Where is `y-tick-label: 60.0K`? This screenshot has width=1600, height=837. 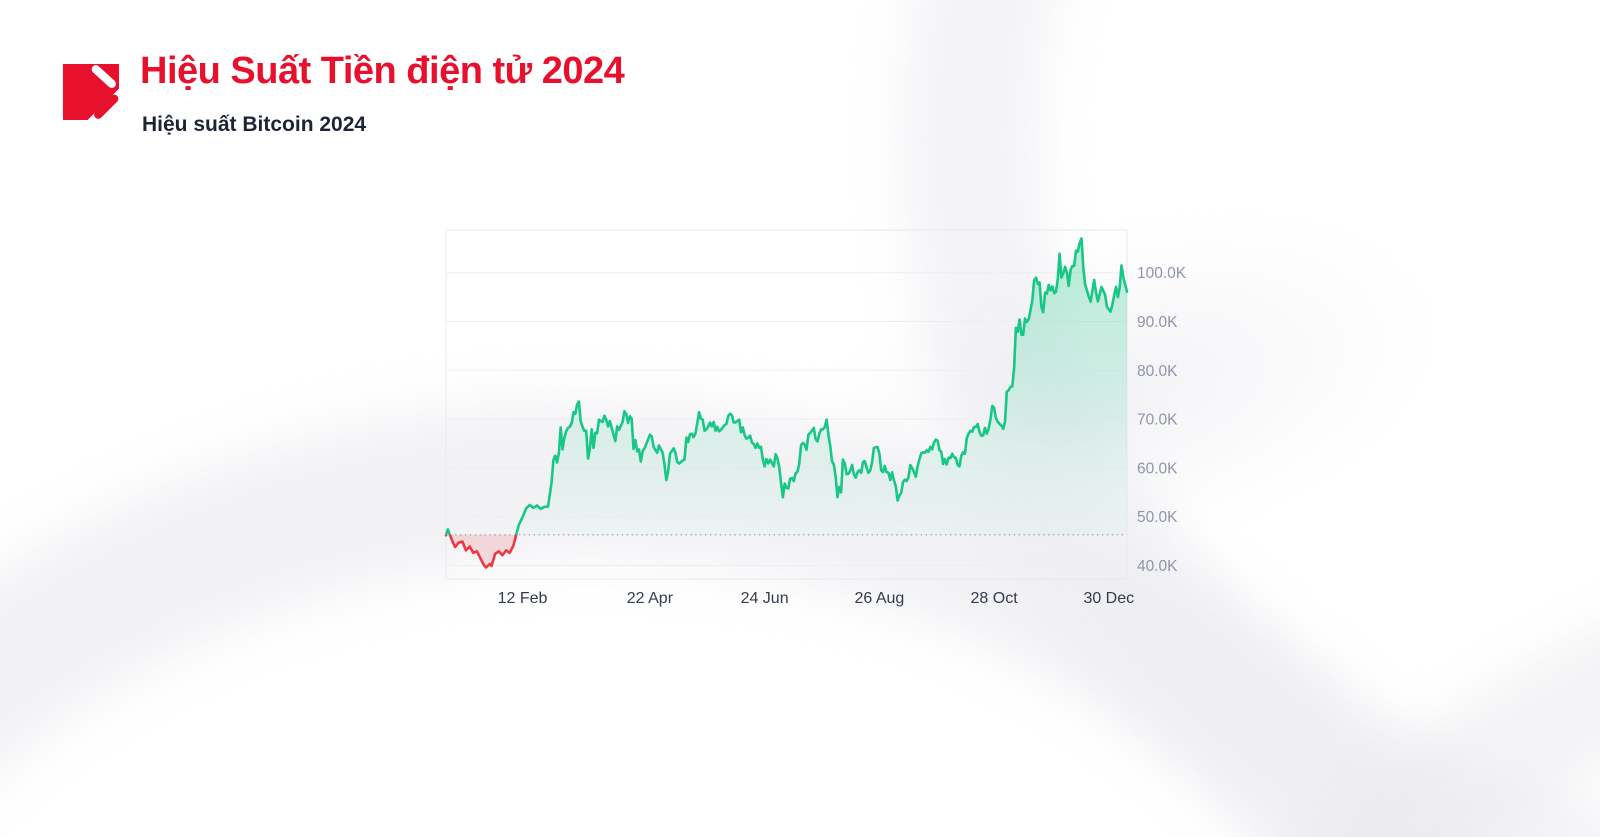 y-tick-label: 60.0K is located at coordinates (1157, 468).